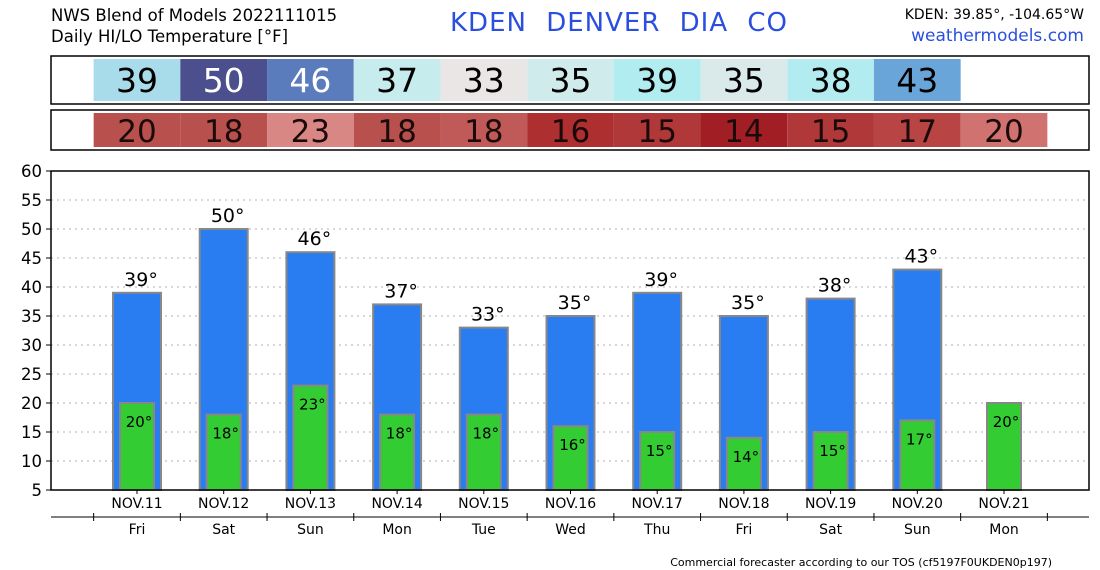 The image size is (1100, 570). What do you see at coordinates (1003, 504) in the screenshot?
I see `x-date-label: NOV.21` at bounding box center [1003, 504].